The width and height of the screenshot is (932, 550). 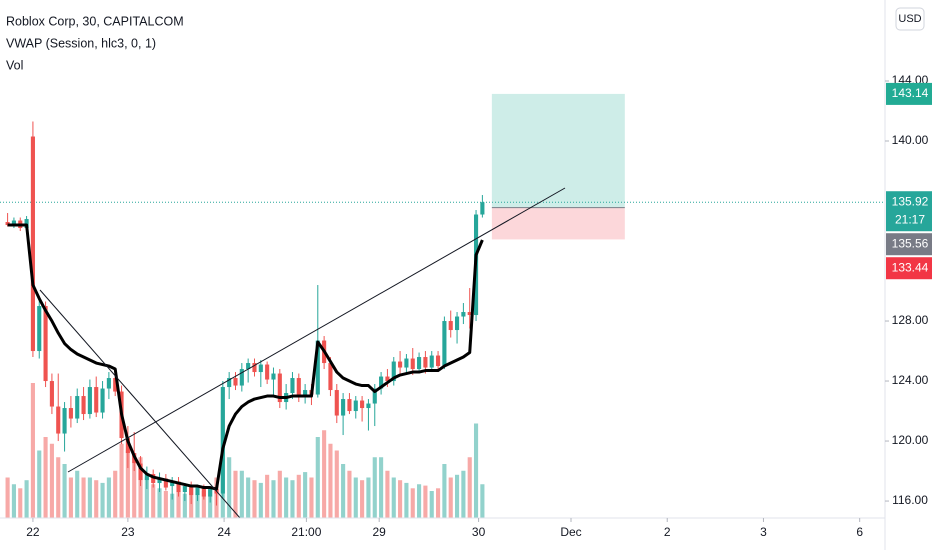 I want to click on x-tick-label: 6, so click(x=859, y=532).